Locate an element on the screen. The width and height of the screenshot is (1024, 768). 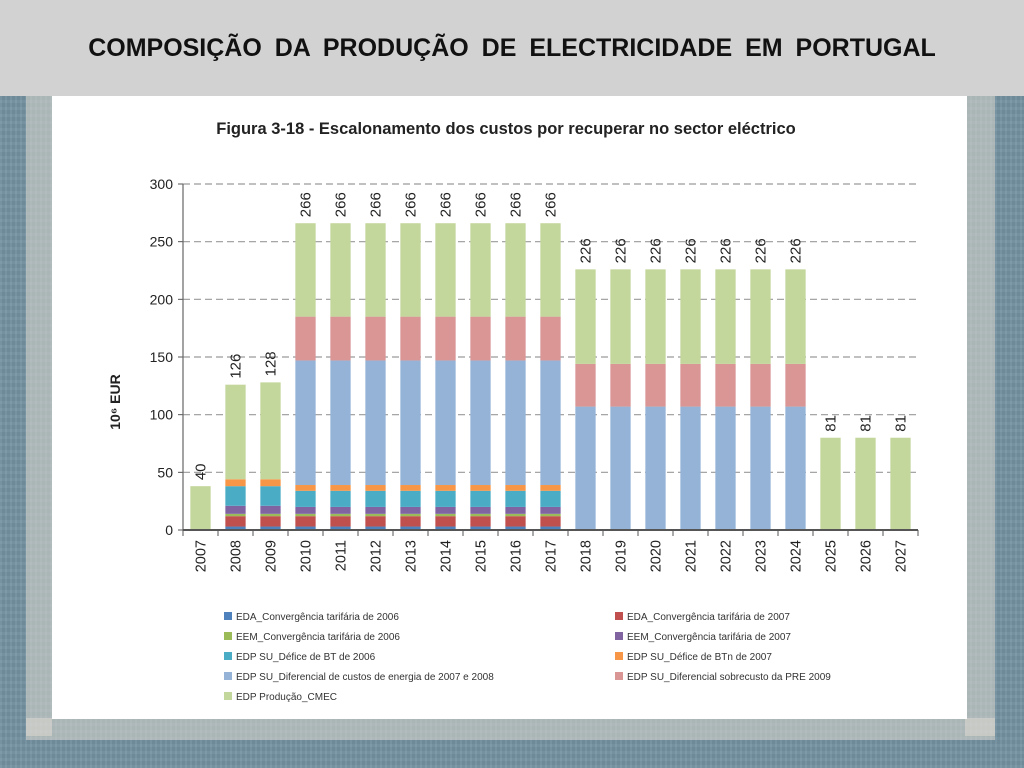
x-tick-label: 2025 is located at coordinates (832, 556).